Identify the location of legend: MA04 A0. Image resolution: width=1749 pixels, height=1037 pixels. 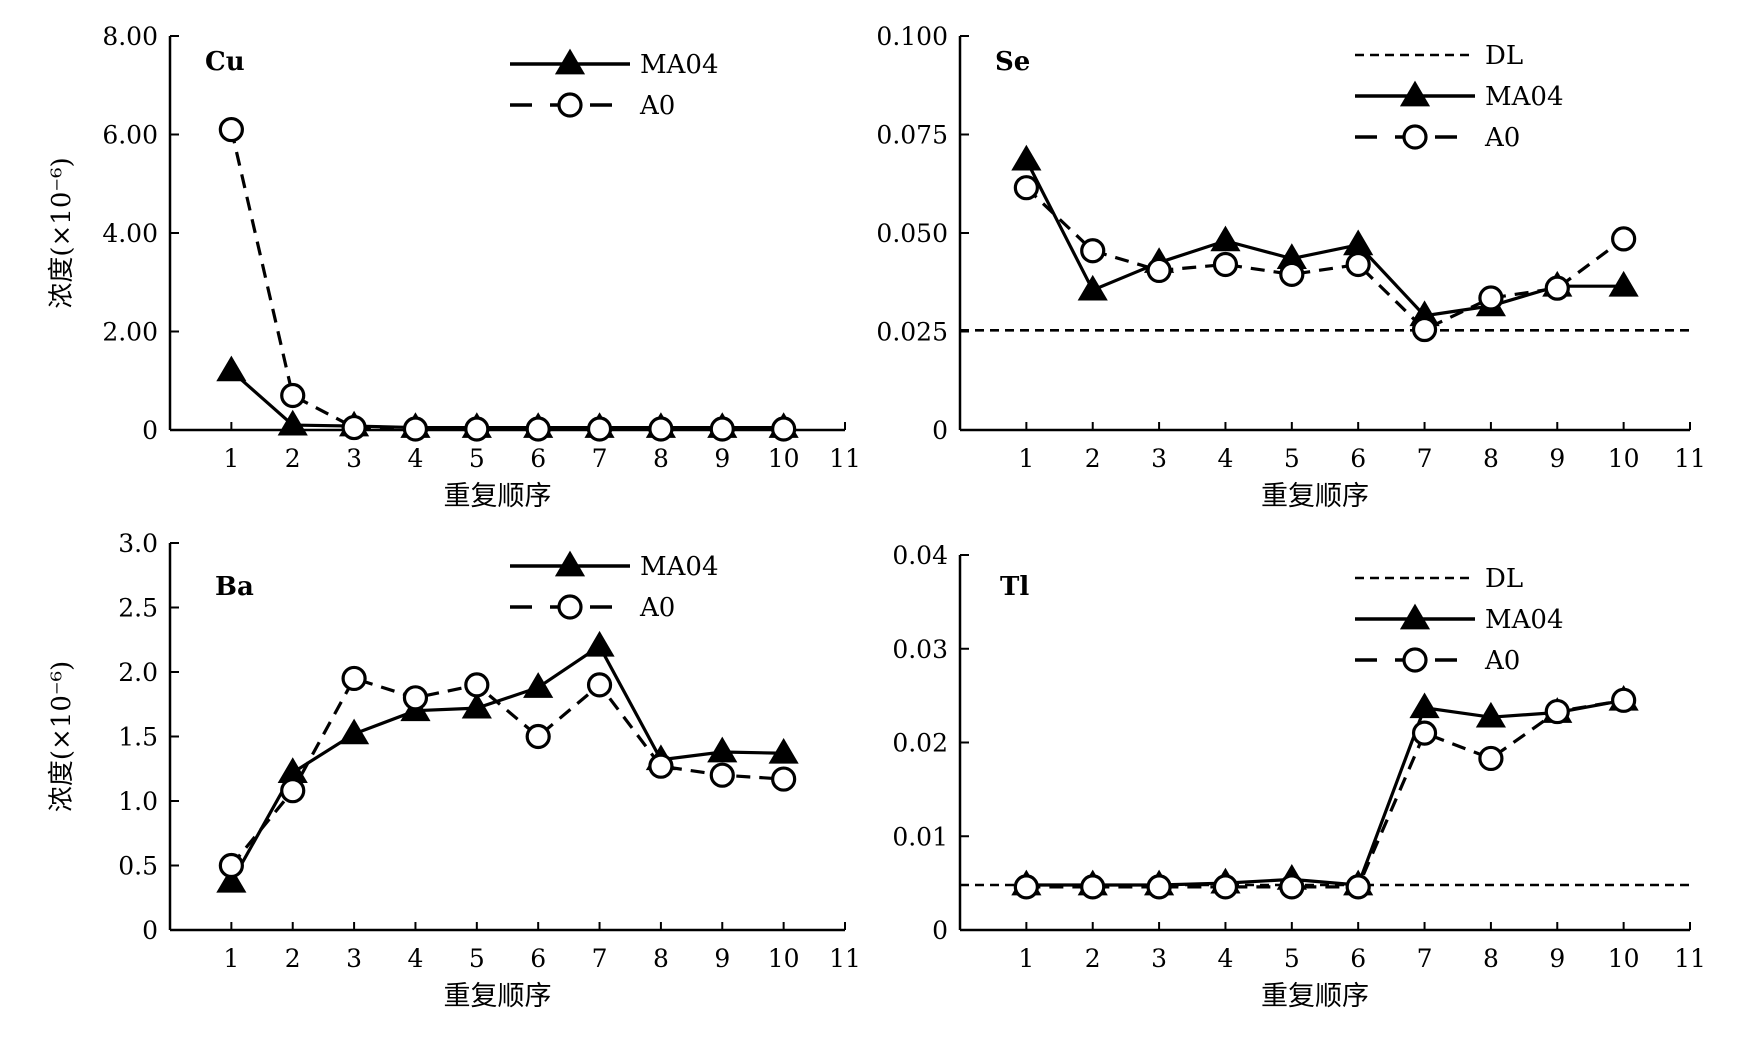
(614, 586).